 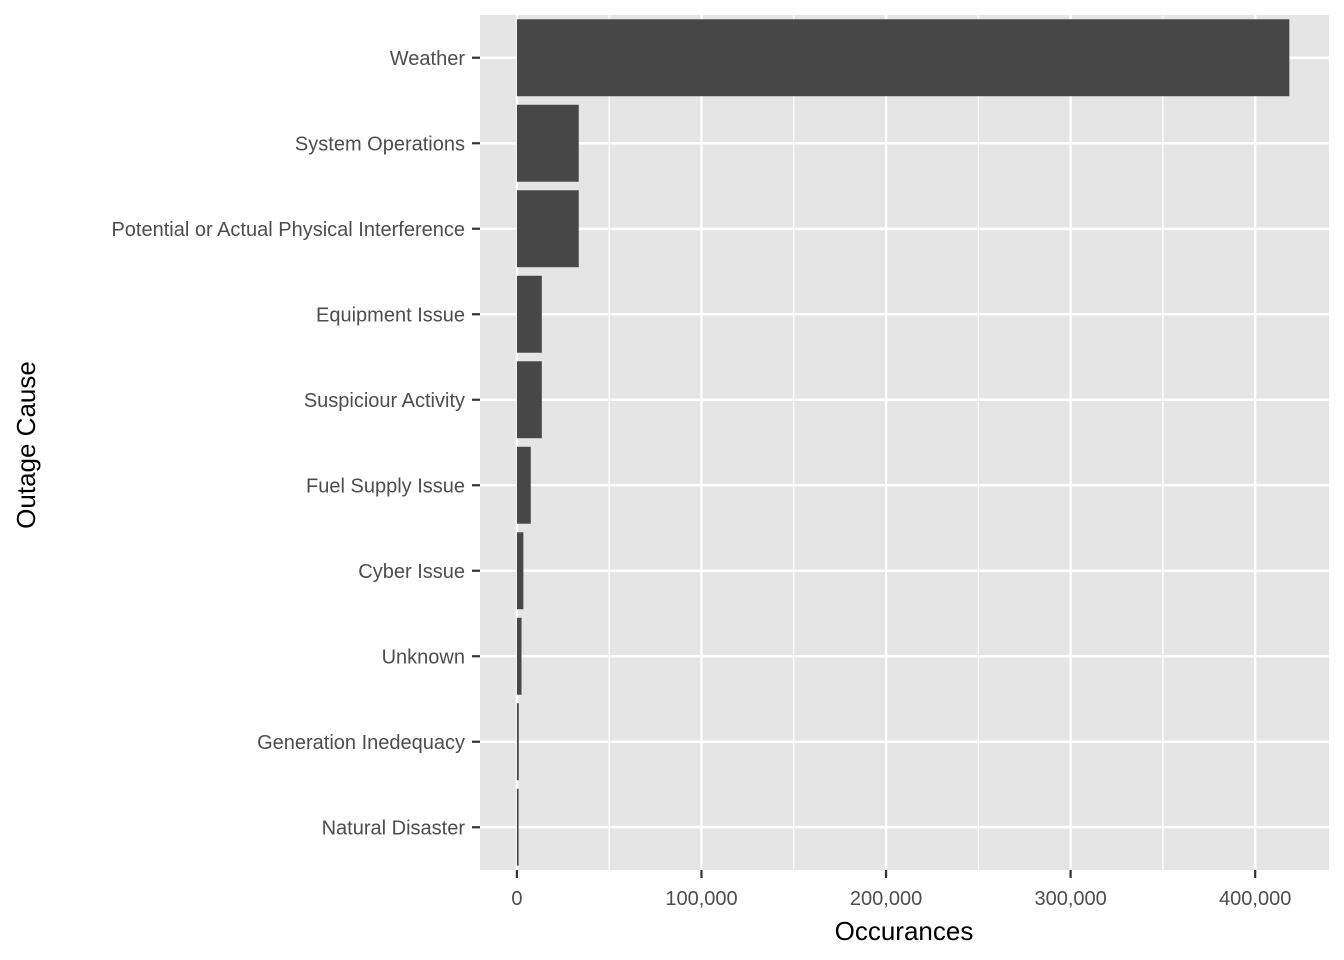 I want to click on y-tick-label: Cyber Issue, so click(x=411, y=572).